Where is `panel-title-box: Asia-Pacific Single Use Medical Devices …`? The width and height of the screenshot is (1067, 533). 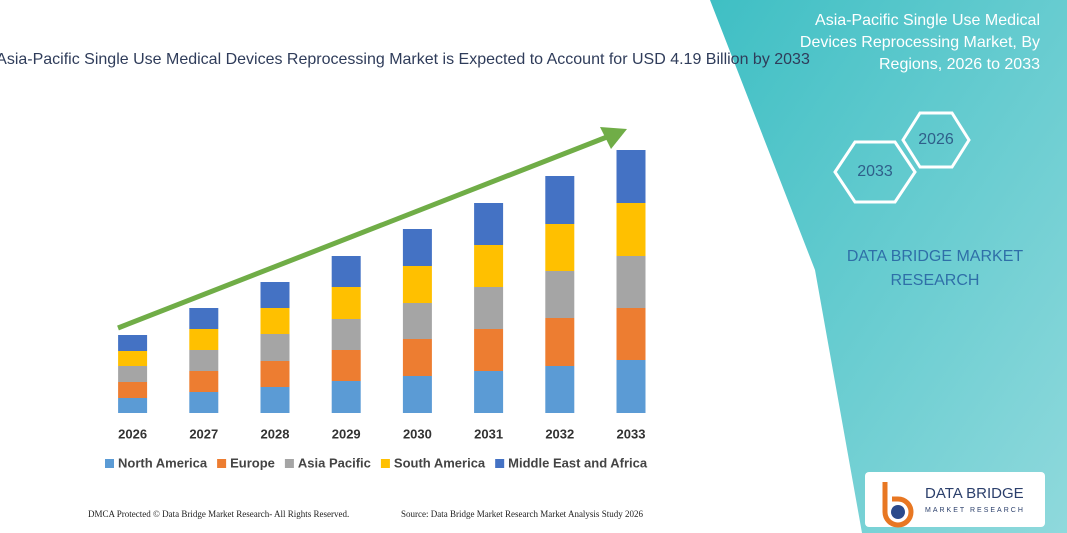
panel-title-box: Asia-Pacific Single Use Medical Devices … is located at coordinates (919, 42).